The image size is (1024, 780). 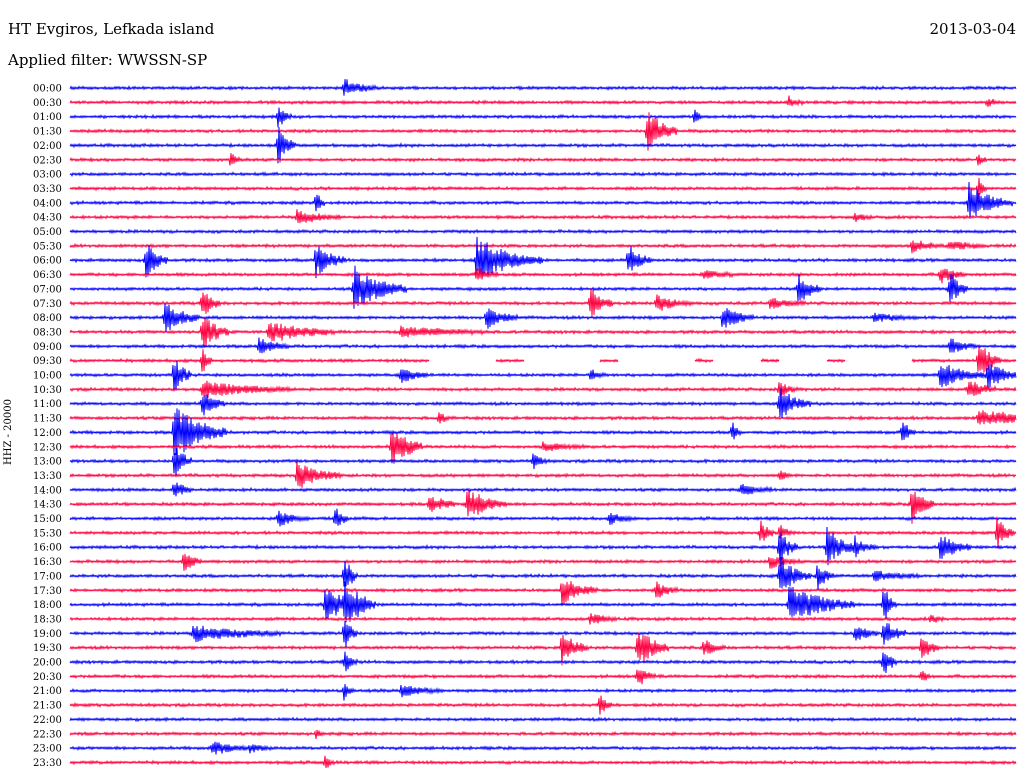 I want to click on time-label: 01:00, so click(x=47, y=117).